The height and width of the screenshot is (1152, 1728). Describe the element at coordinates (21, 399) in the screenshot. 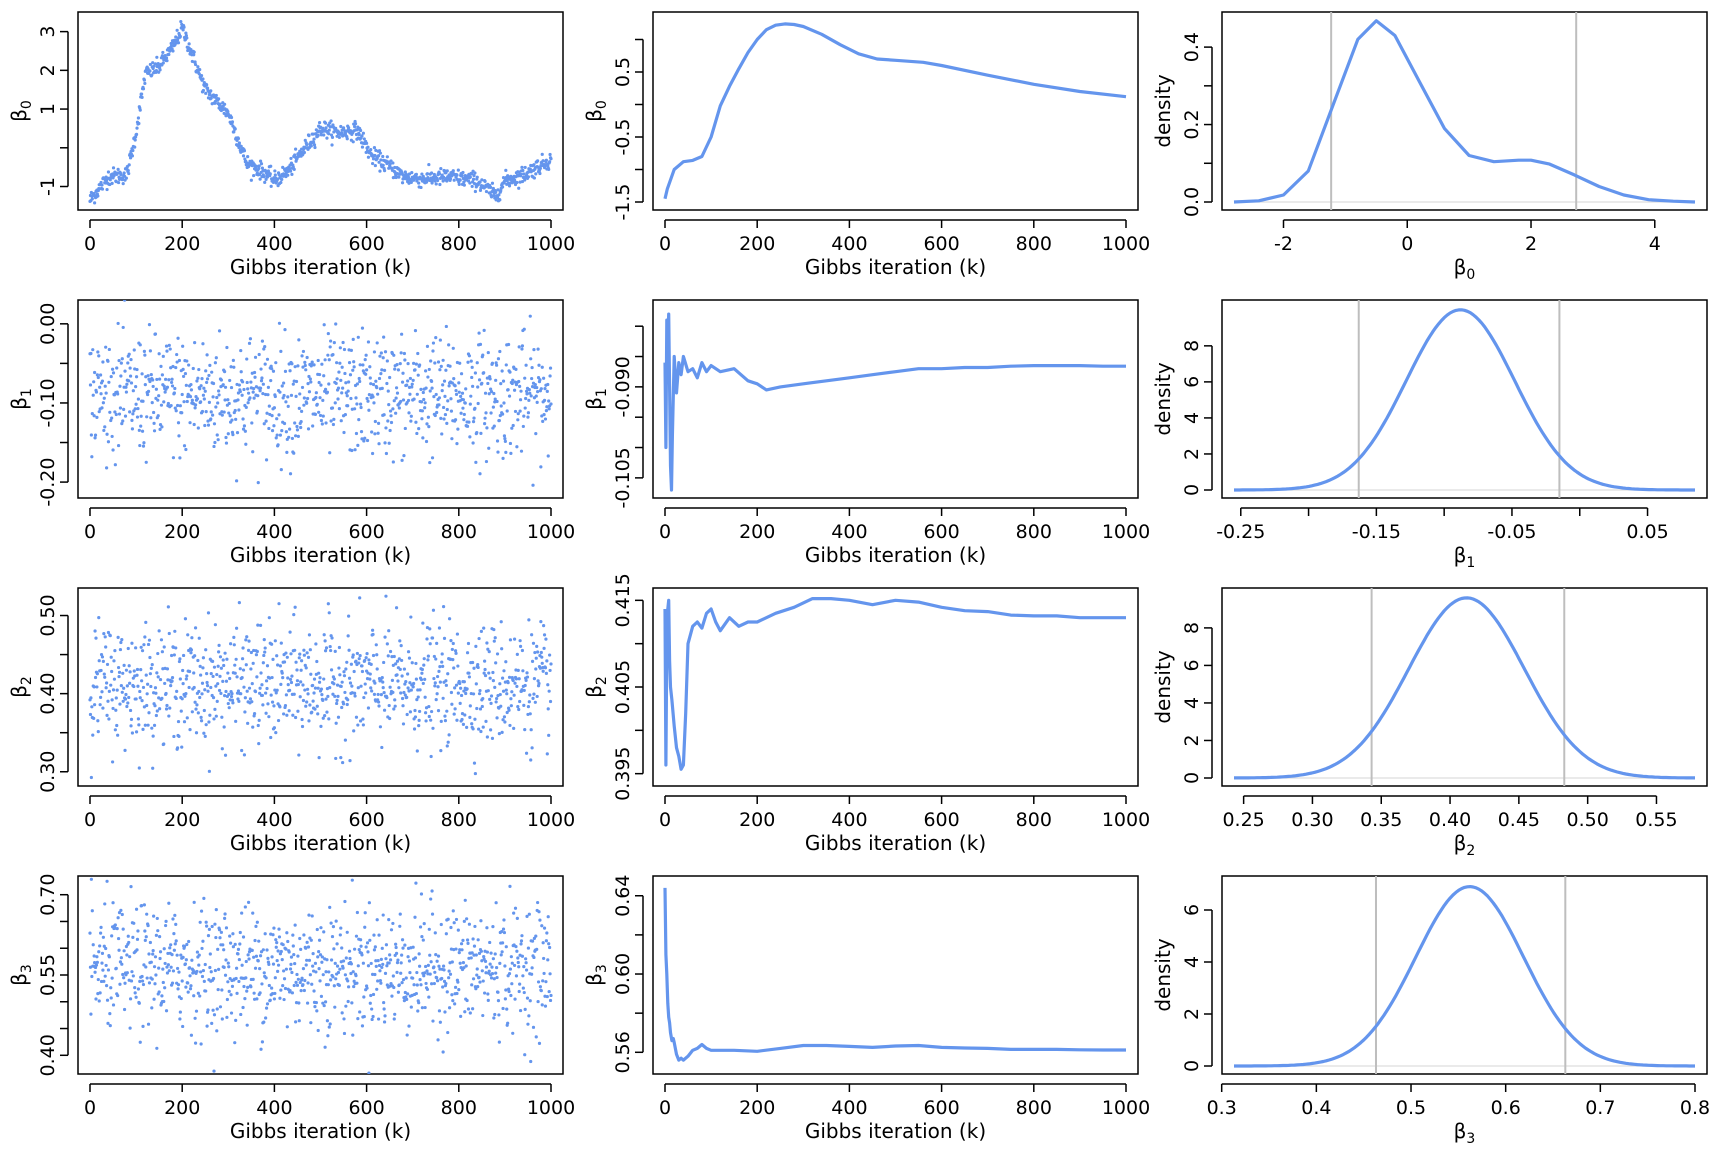

I see `y-axis-label: β1` at that location.